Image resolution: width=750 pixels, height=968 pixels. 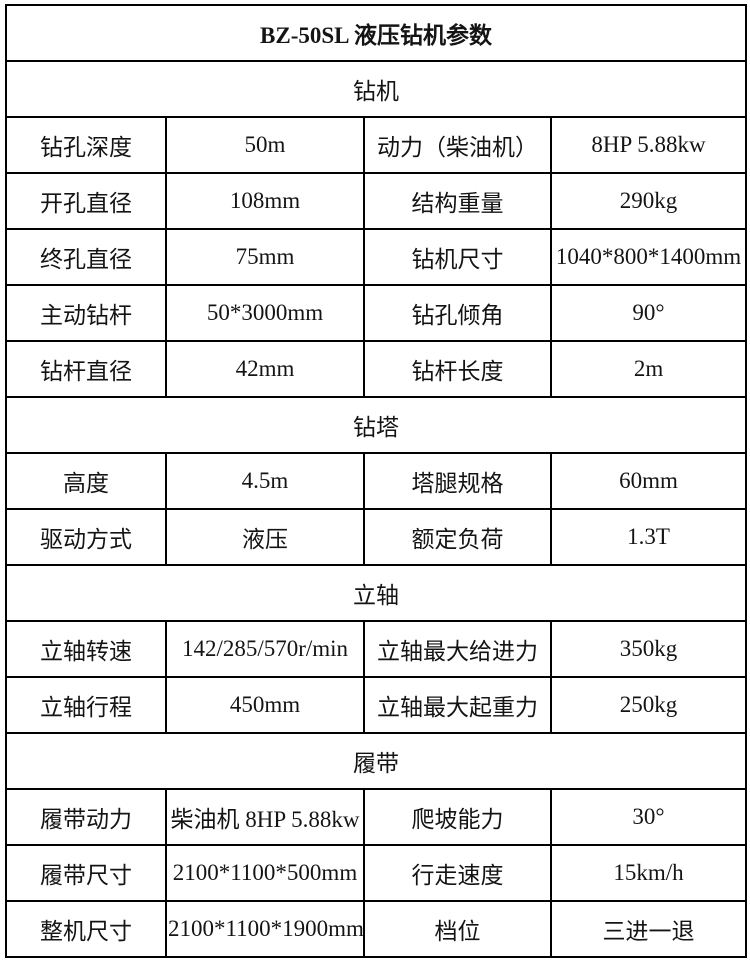 What do you see at coordinates (86, 649) in the screenshot?
I see `spec-label: 立轴转速` at bounding box center [86, 649].